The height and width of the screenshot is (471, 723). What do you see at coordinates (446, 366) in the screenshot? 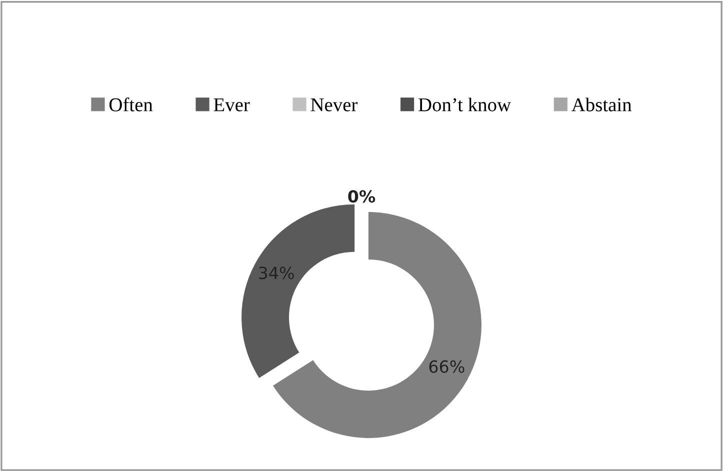
I see `data-label: 66%` at bounding box center [446, 366].